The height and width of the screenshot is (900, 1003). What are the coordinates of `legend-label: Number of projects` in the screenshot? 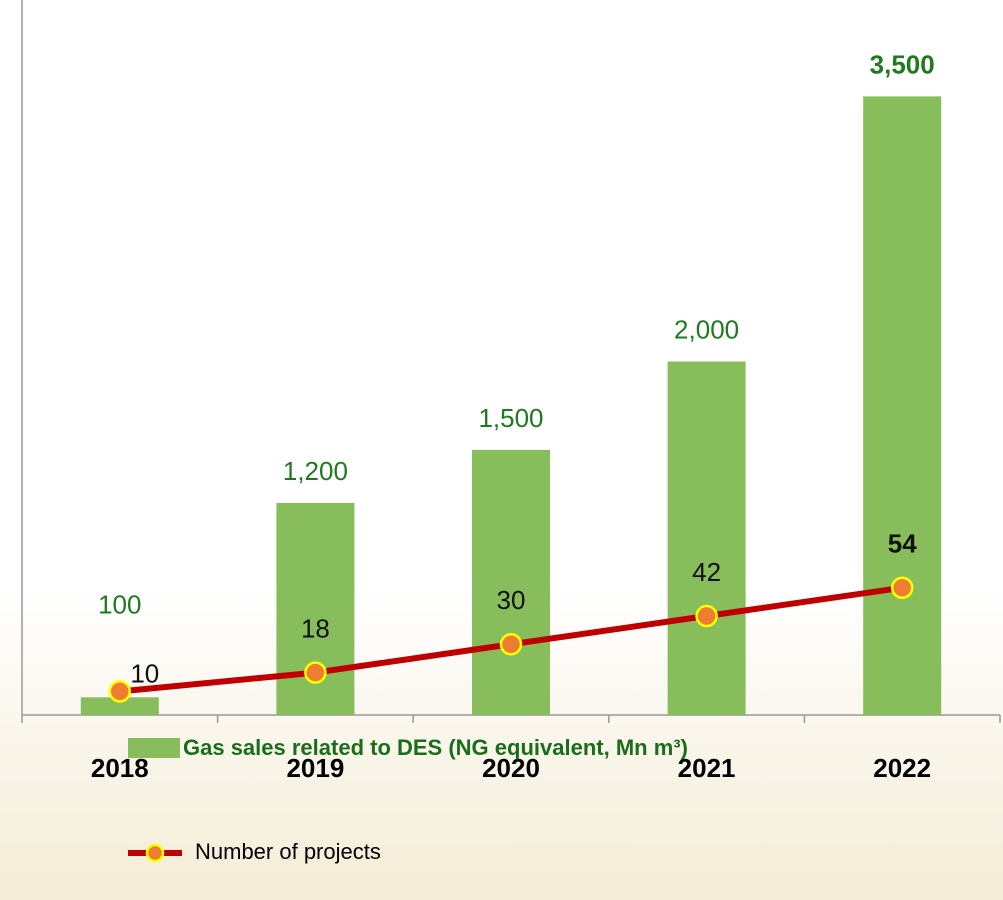 It's located at (288, 851).